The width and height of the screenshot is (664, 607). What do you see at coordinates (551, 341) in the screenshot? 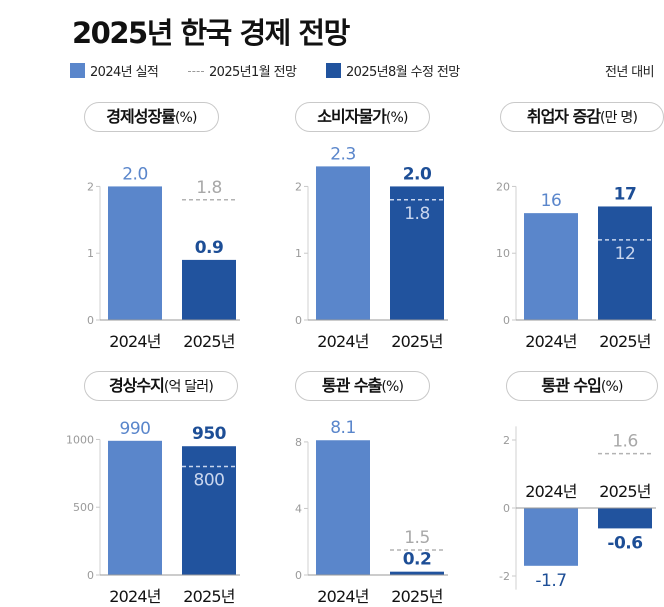
I see `employment-category-label-2024: 2024년` at bounding box center [551, 341].